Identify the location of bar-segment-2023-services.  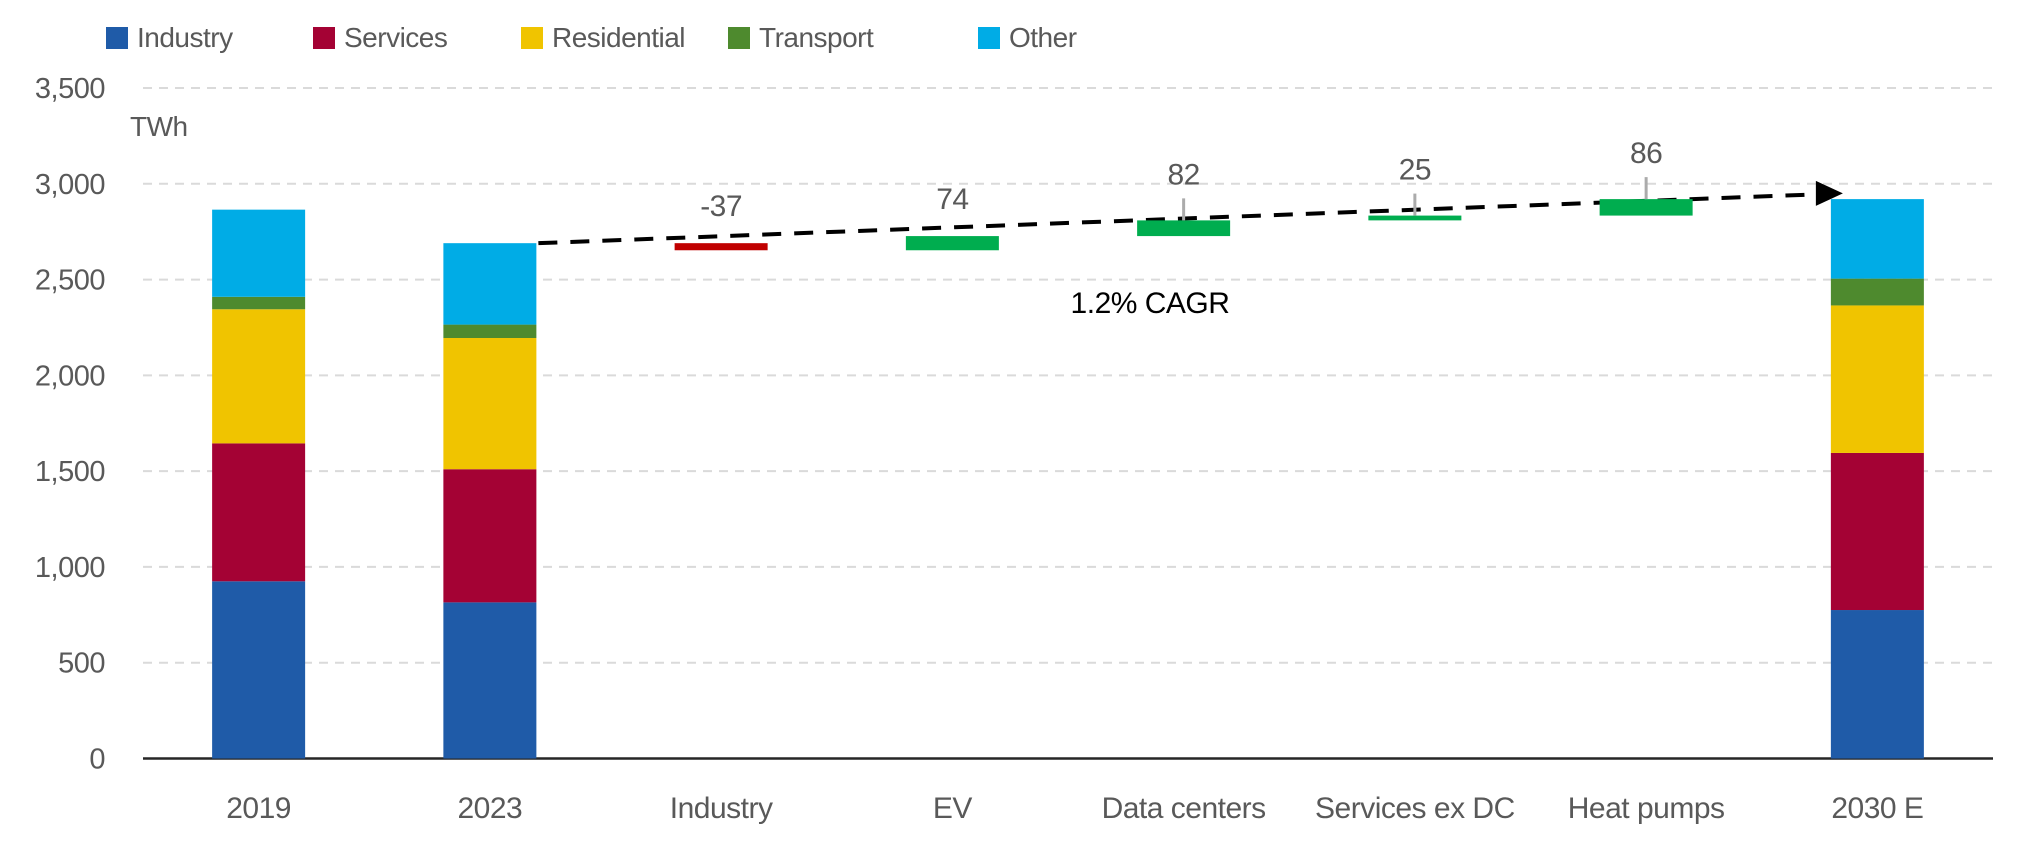
(490, 536).